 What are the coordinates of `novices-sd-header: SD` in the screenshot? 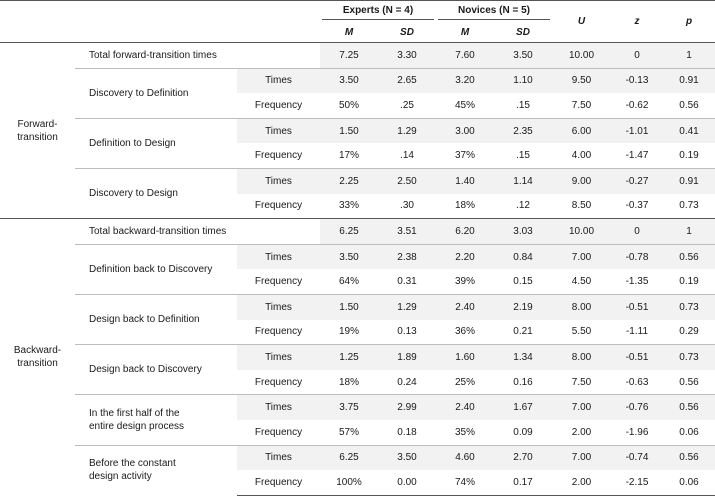 It's located at (523, 33).